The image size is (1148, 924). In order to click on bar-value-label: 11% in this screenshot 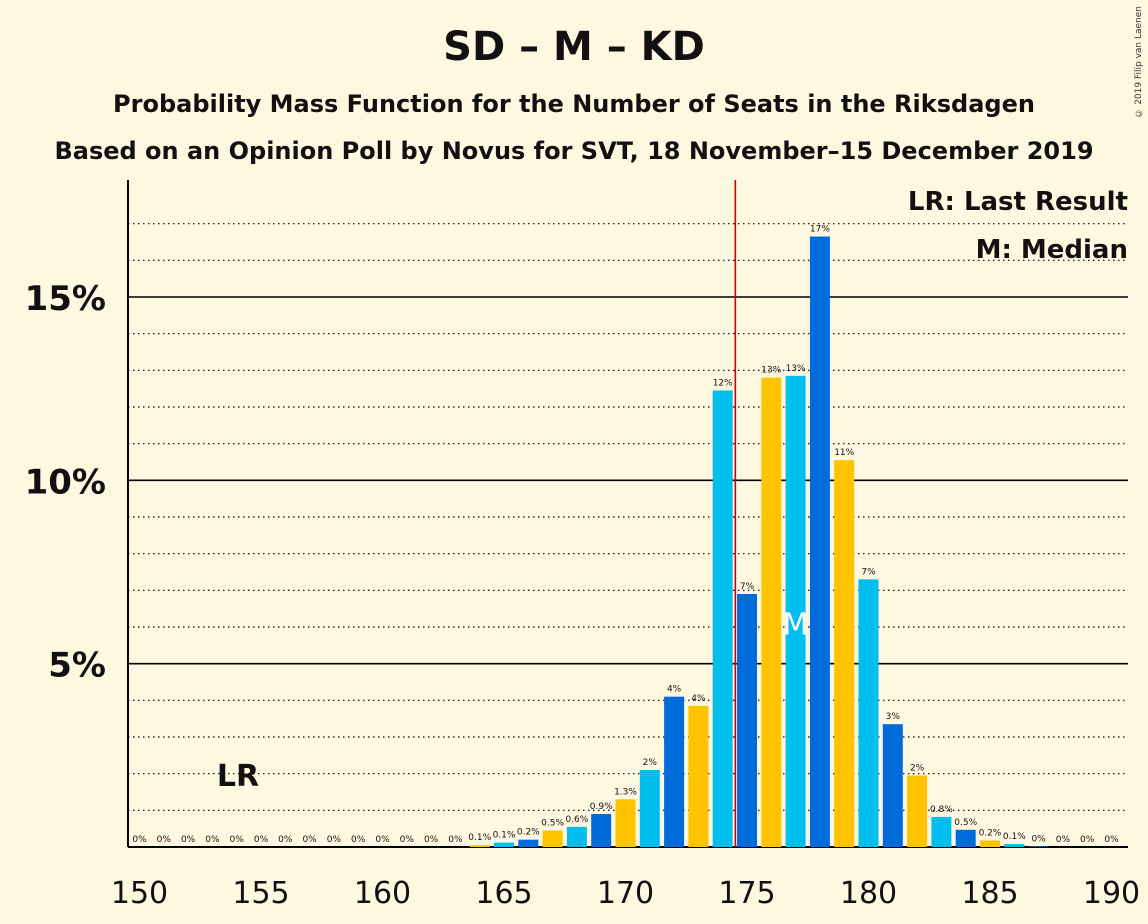, I will do `click(844, 453)`.